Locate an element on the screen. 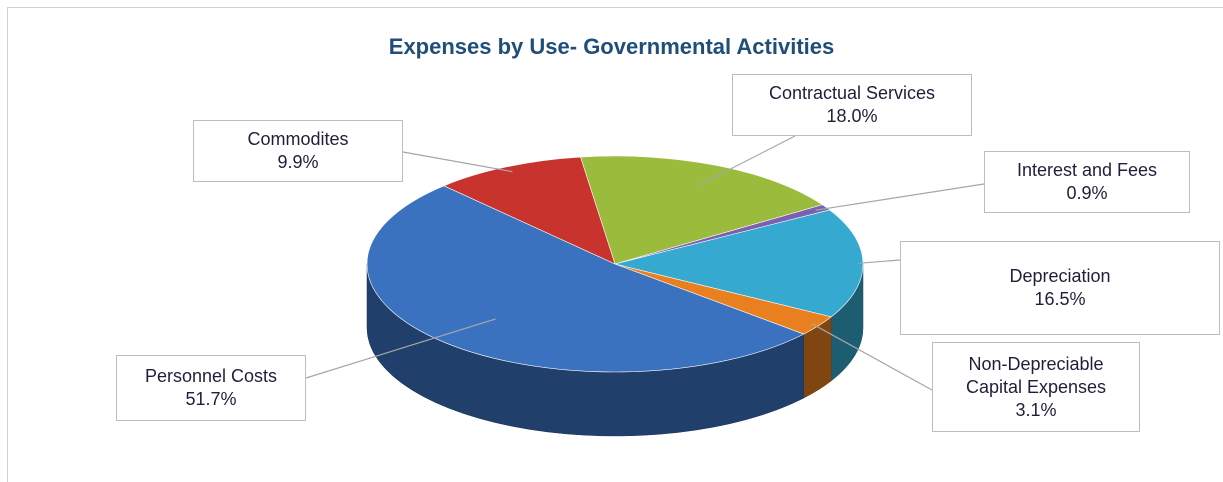 Image resolution: width=1223 pixels, height=482 pixels. label-value: 9.9% is located at coordinates (298, 162).